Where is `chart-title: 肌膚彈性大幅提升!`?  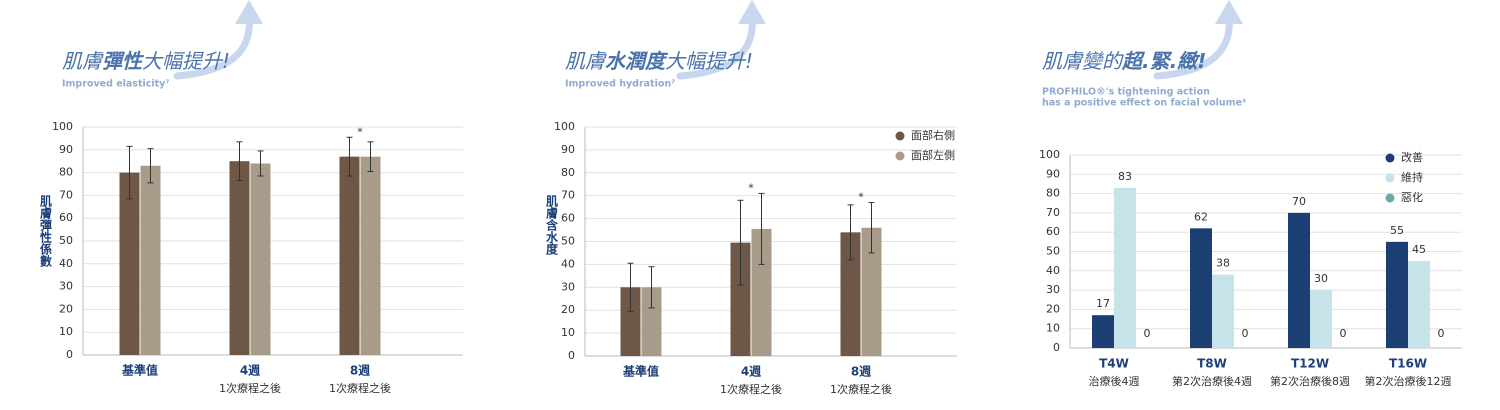 chart-title: 肌膚彈性大幅提升! is located at coordinates (146, 61).